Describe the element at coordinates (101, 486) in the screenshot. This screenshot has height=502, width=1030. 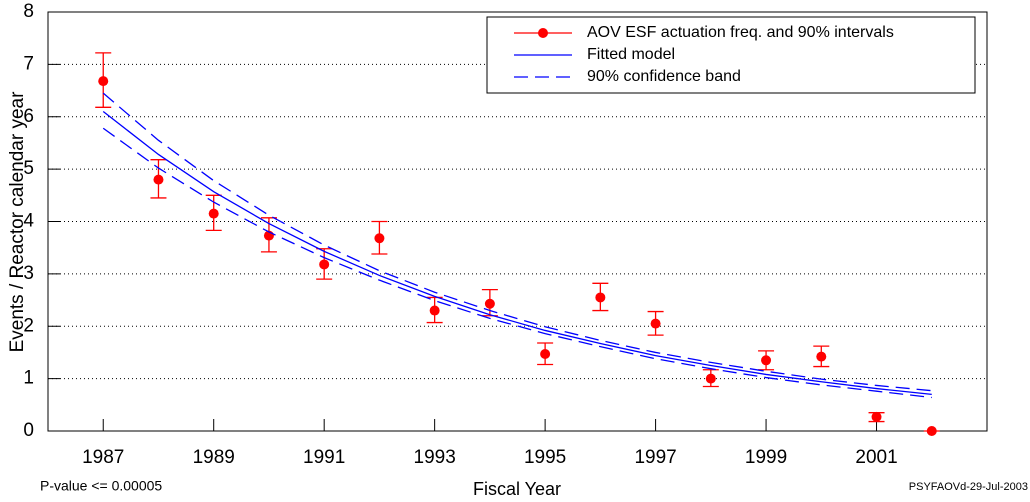
I see `footnote: P-value <= 0.00005` at that location.